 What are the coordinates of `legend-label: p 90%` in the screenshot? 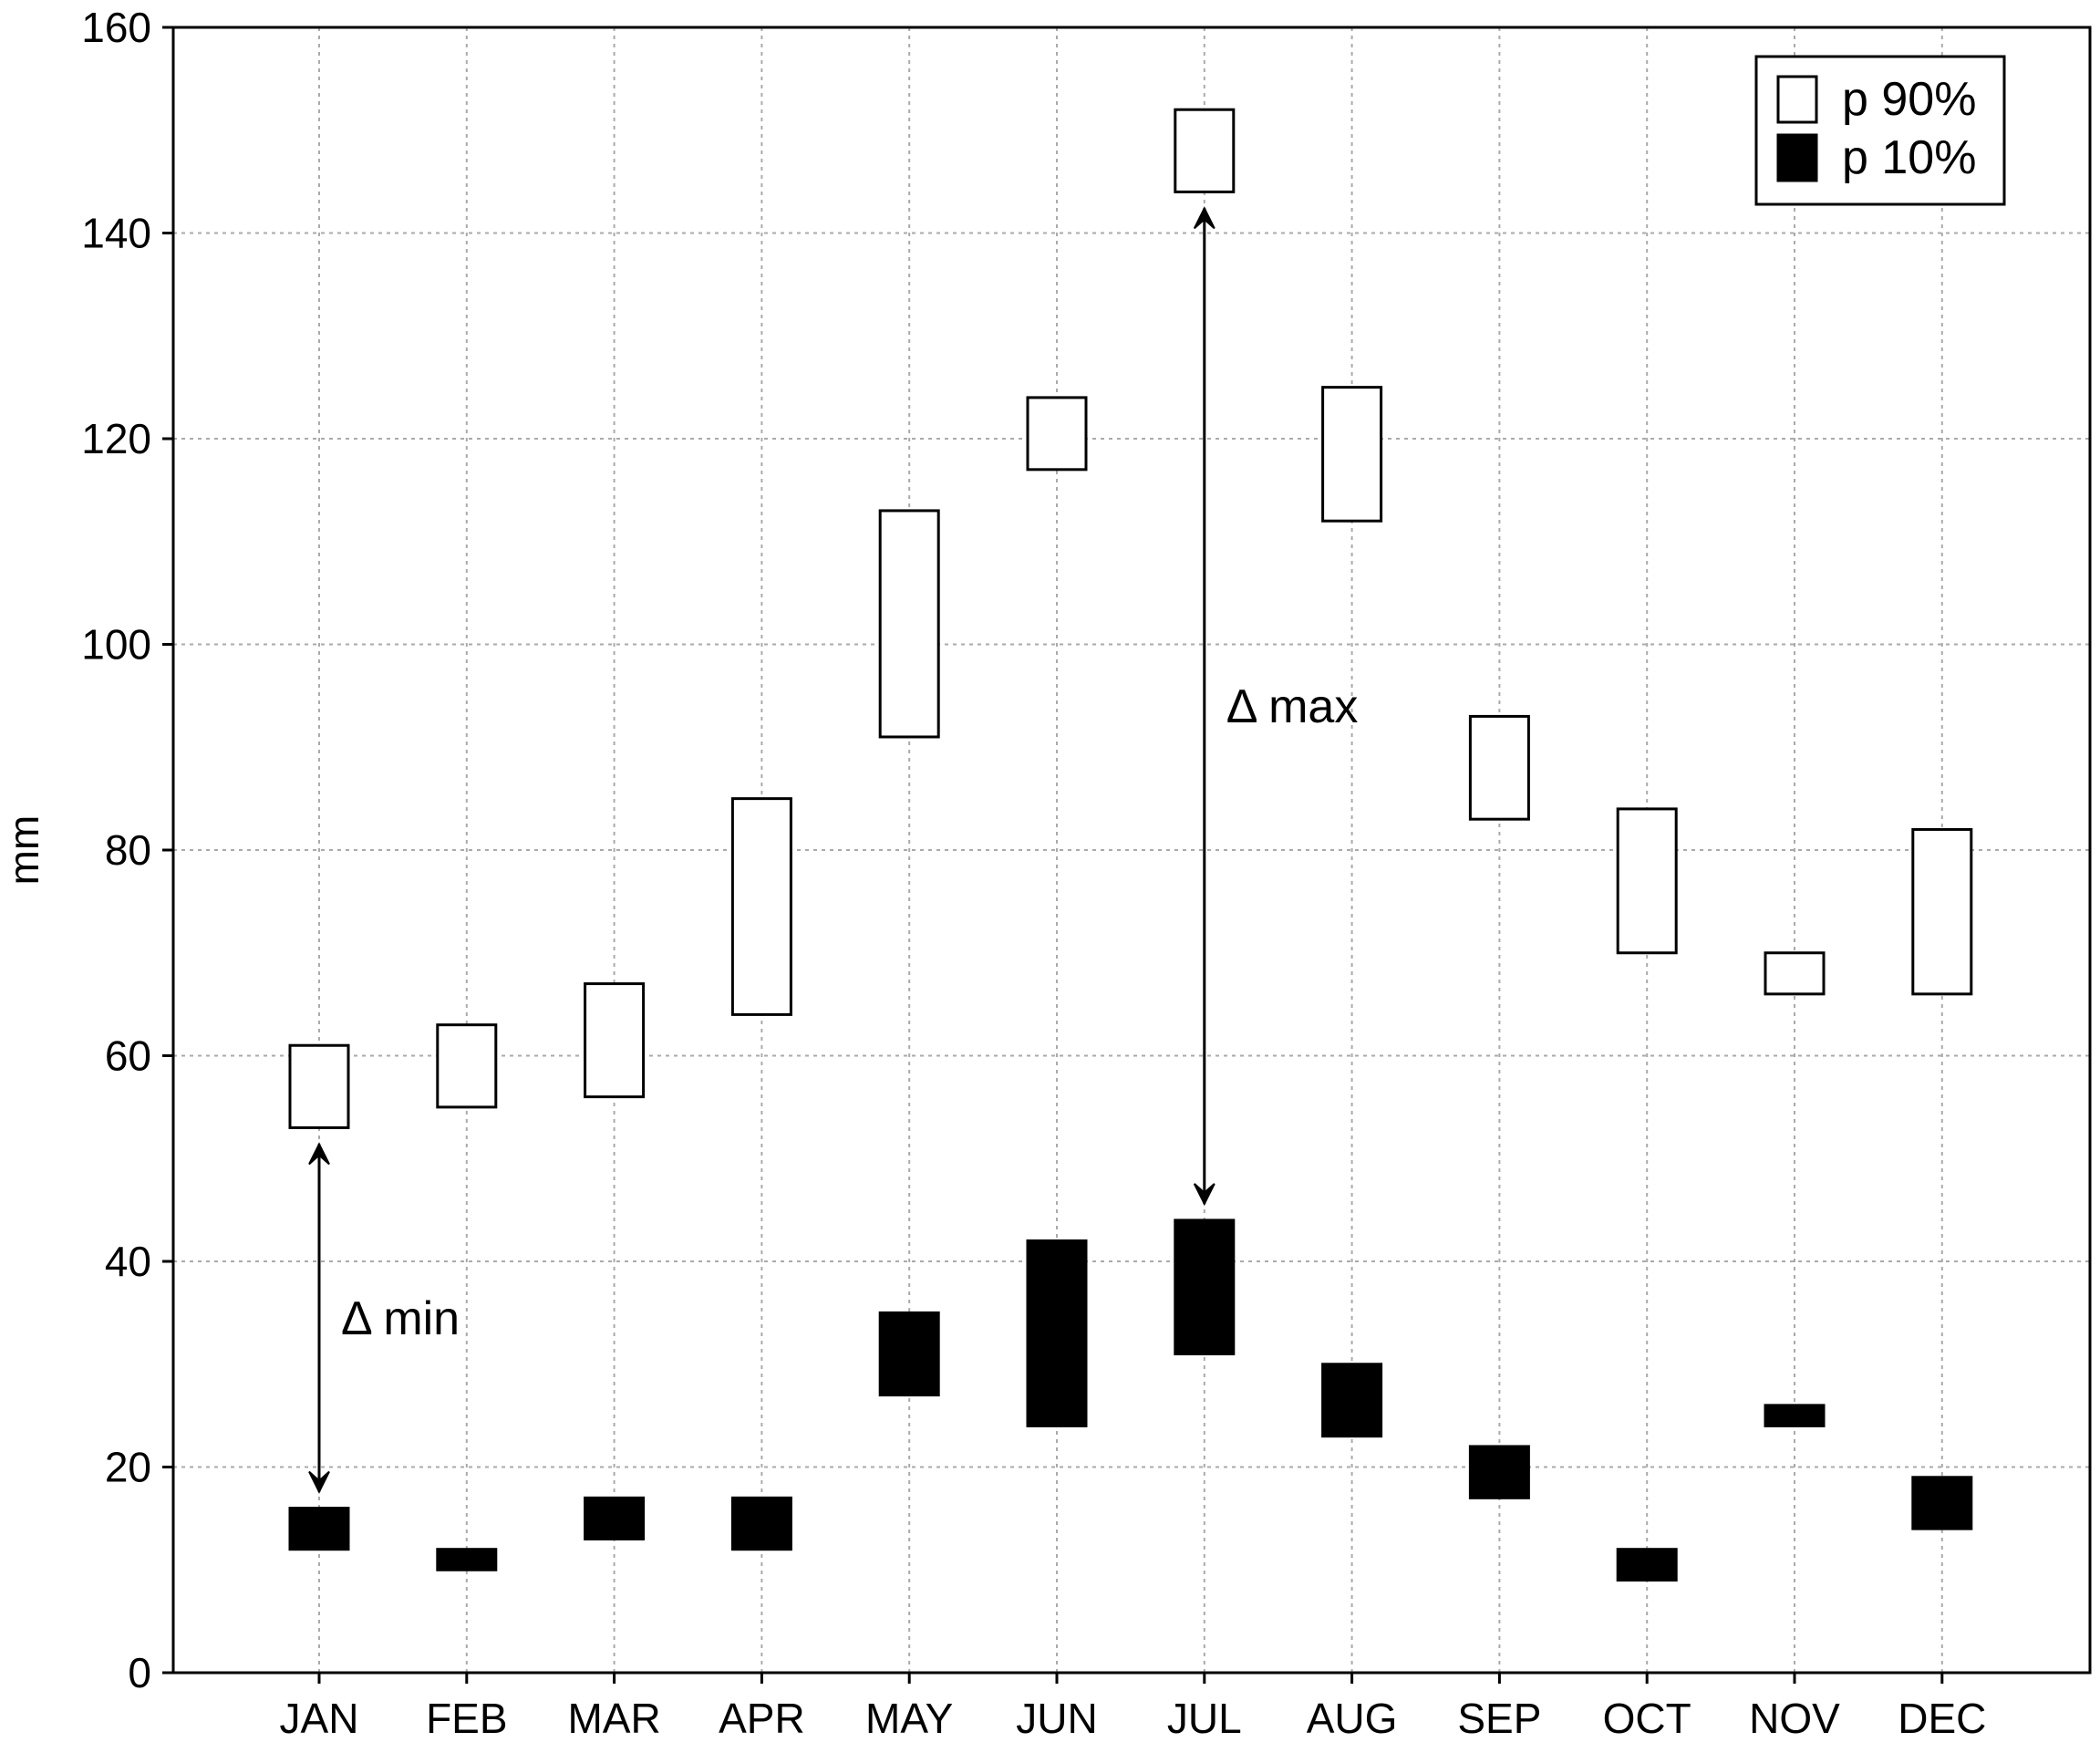 It's located at (1909, 100).